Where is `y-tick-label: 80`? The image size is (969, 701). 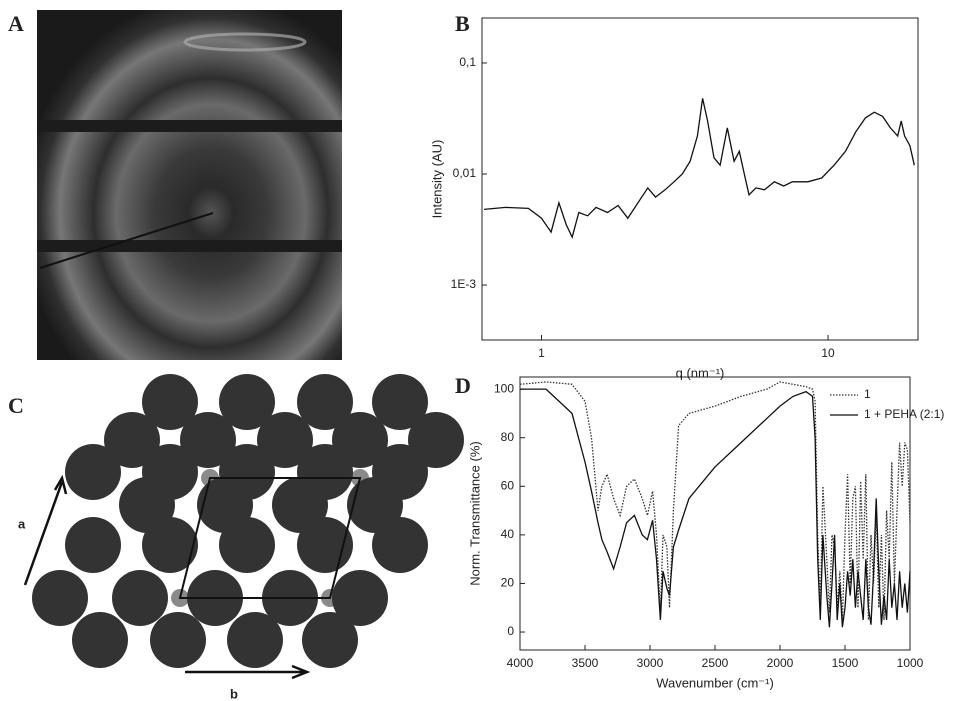
y-tick-label: 80 is located at coordinates (508, 437).